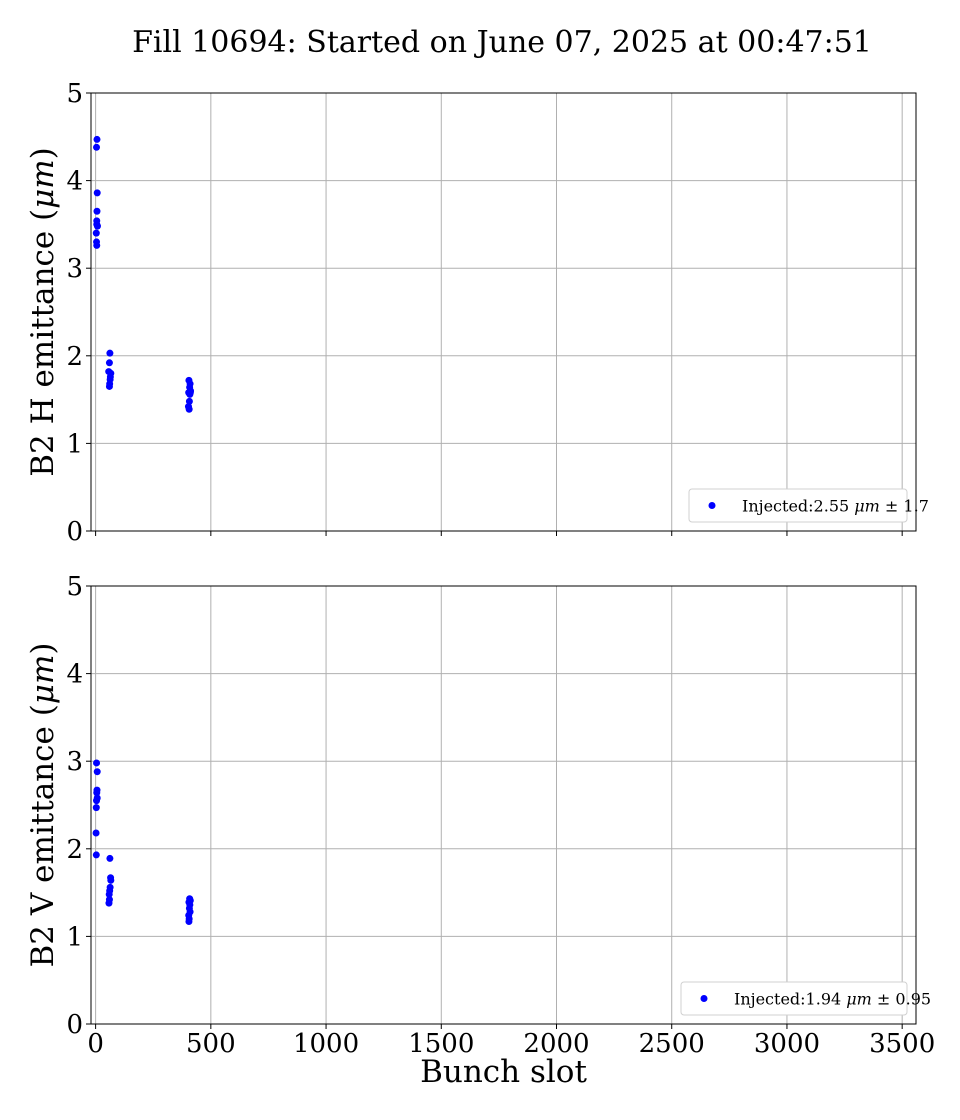  Describe the element at coordinates (556, 1044) in the screenshot. I see `x-tick-label: 2000` at that location.